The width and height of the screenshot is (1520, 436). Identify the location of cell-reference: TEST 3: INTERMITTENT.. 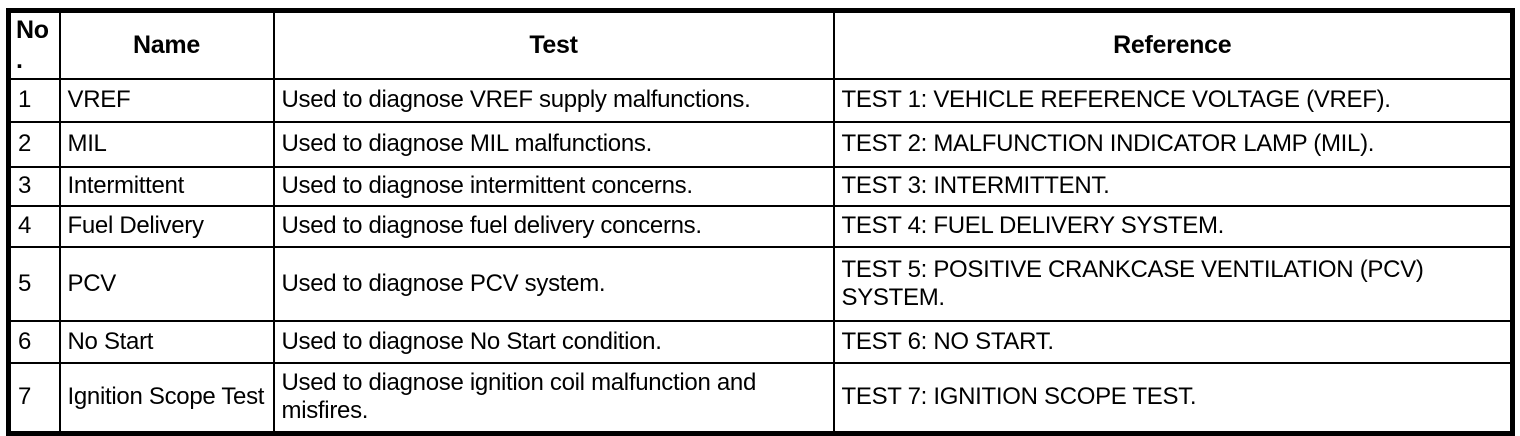
(1173, 186).